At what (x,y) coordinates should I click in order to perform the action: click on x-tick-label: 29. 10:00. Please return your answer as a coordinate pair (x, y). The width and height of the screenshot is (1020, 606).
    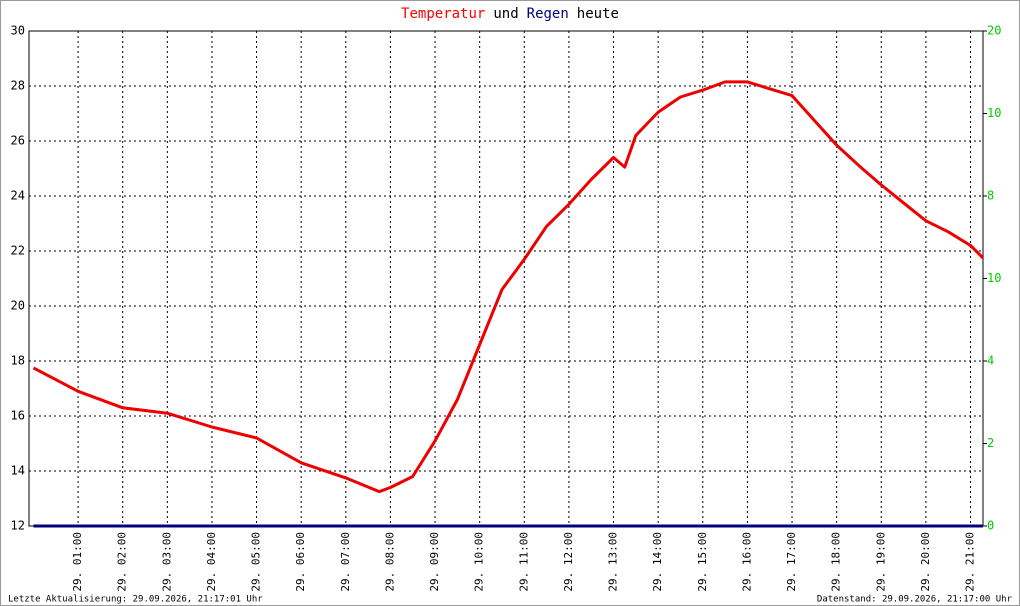
    Looking at the image, I should click on (479, 562).